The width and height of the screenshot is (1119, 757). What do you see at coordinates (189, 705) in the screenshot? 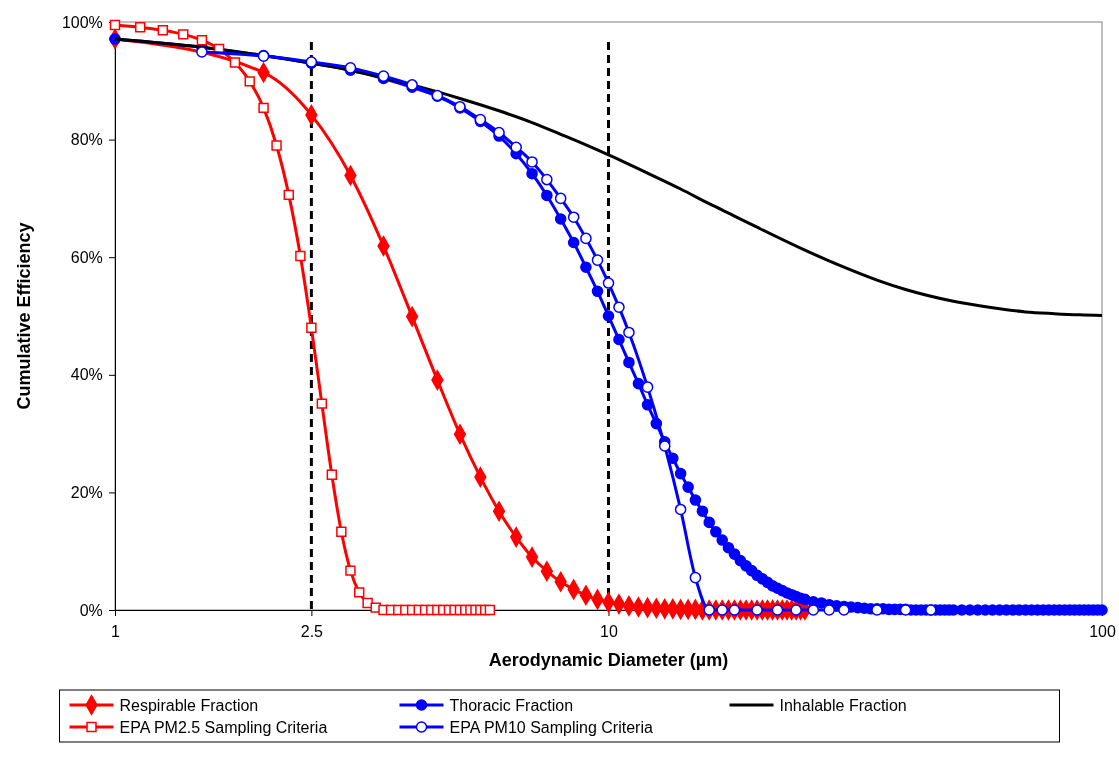
I see `legend-label: Respirable Fraction` at bounding box center [189, 705].